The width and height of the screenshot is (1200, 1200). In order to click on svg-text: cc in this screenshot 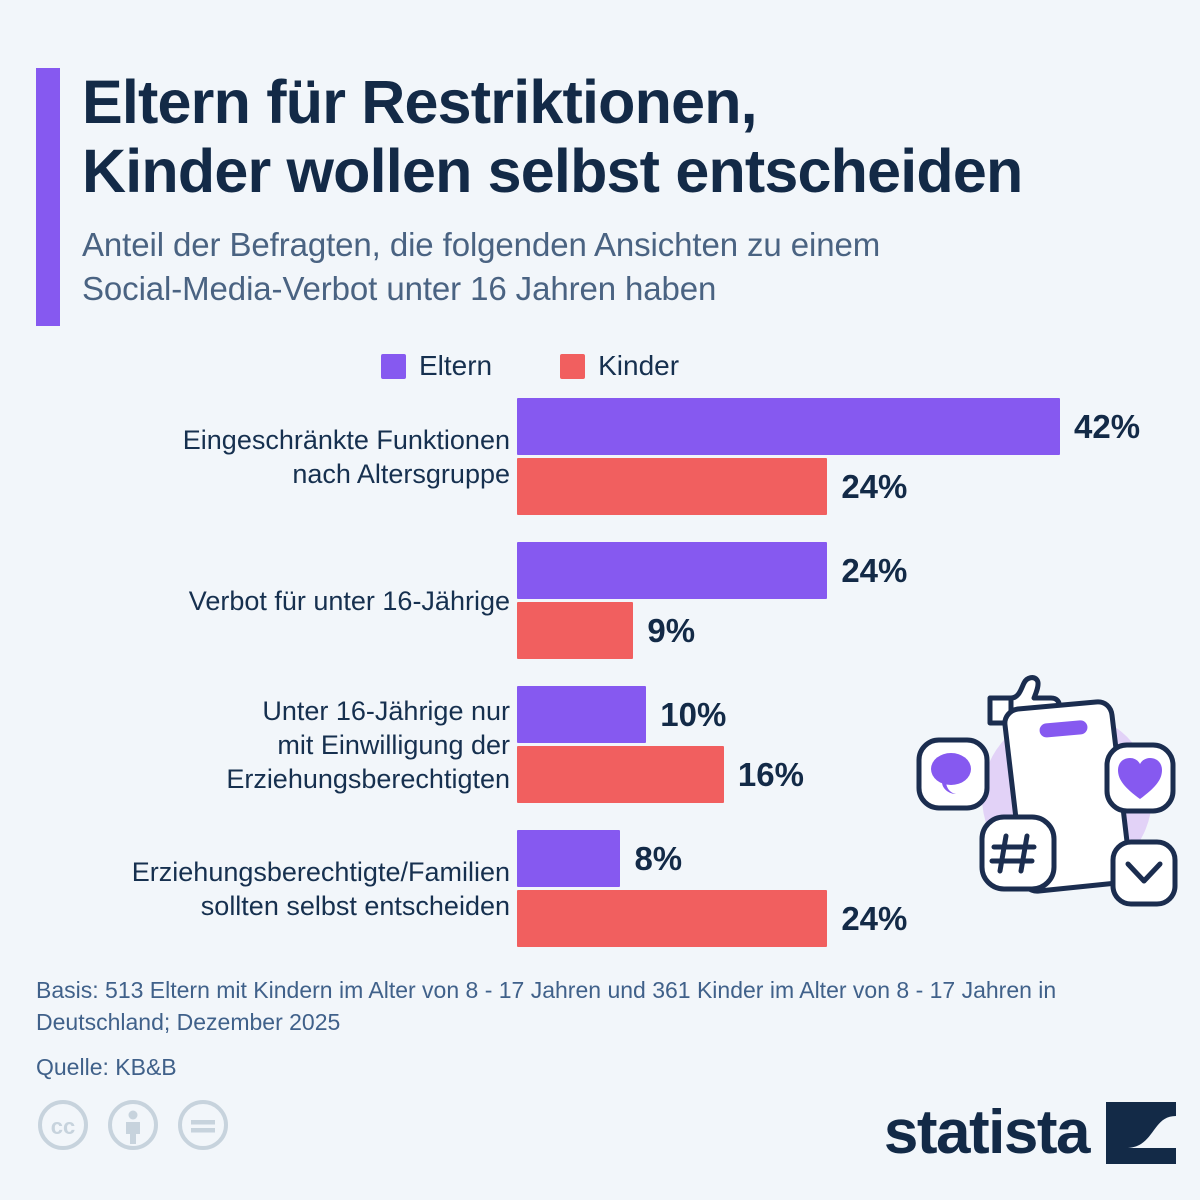, I will do `click(63, 1126)`.